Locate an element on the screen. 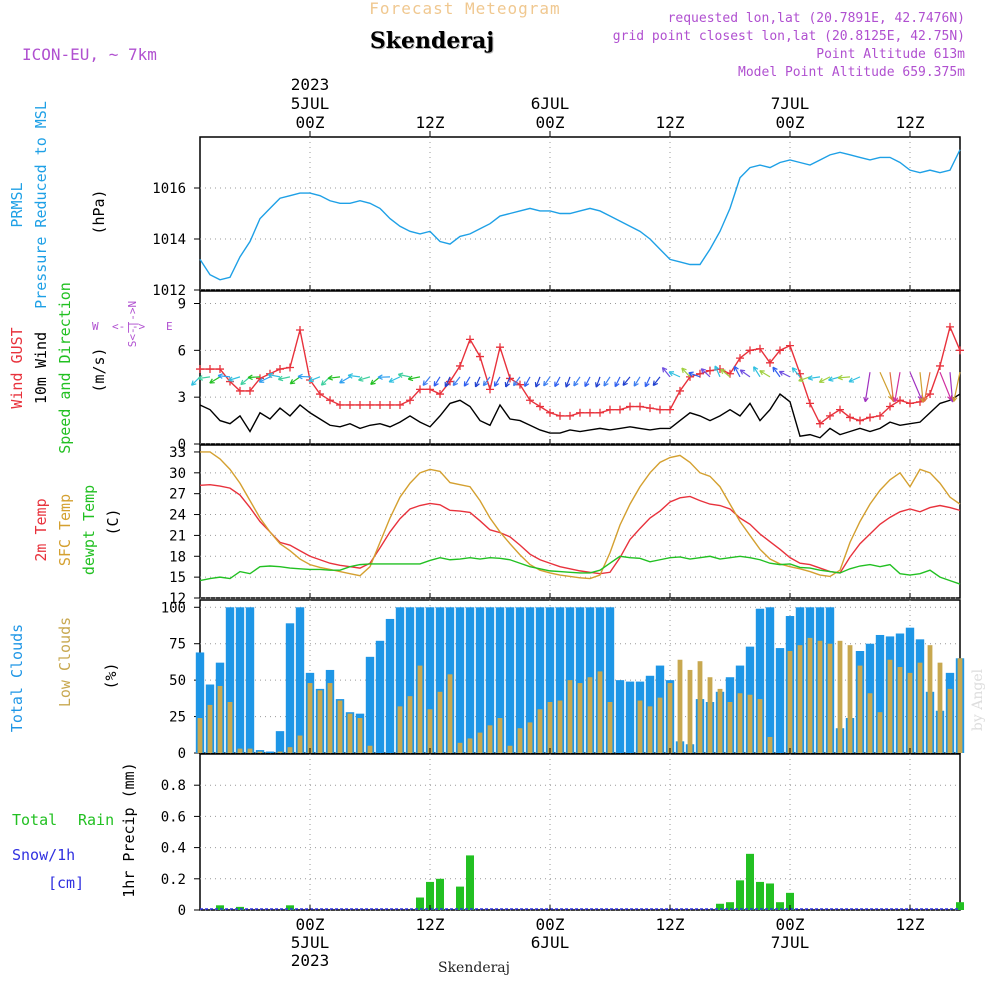  top-date-label: 5JUL is located at coordinates (310, 103).